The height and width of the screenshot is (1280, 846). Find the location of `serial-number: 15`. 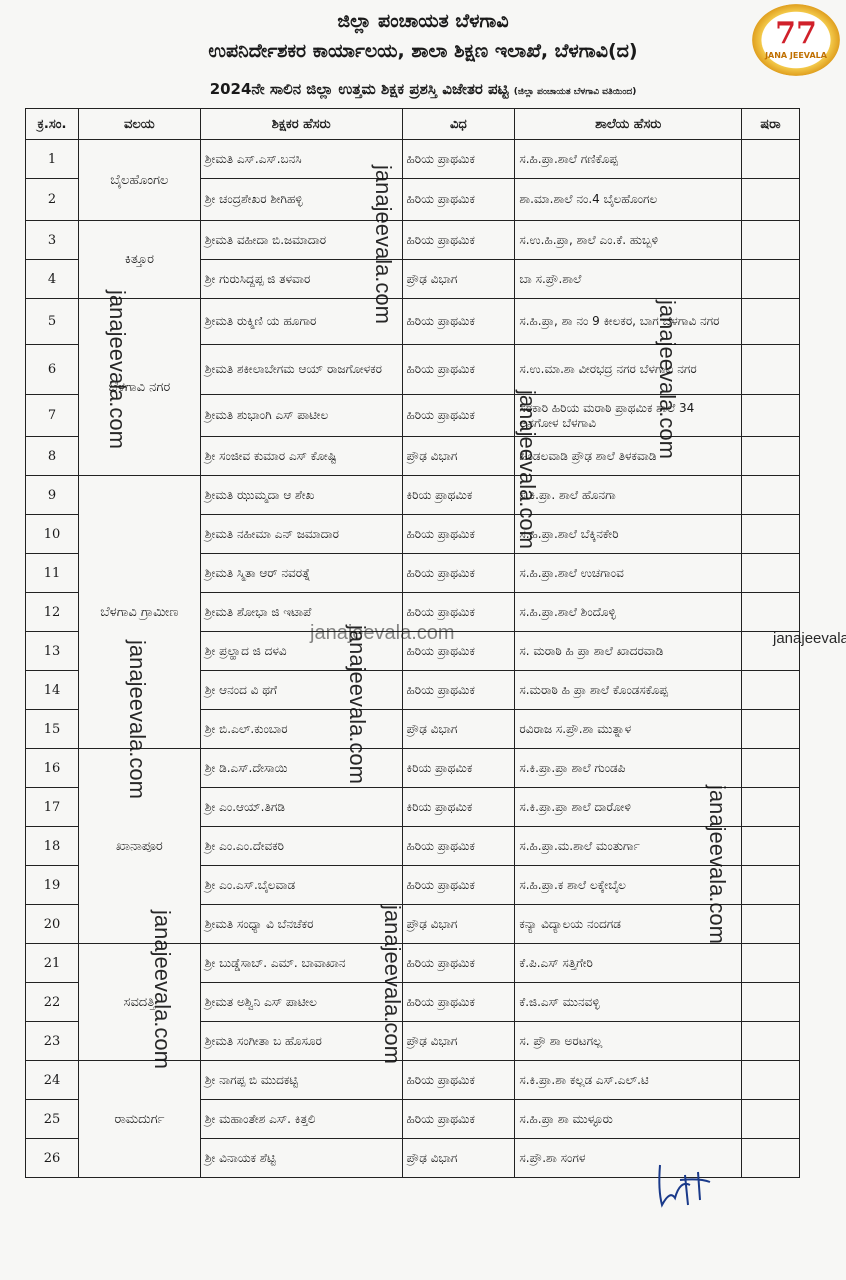

serial-number: 15 is located at coordinates (52, 729).